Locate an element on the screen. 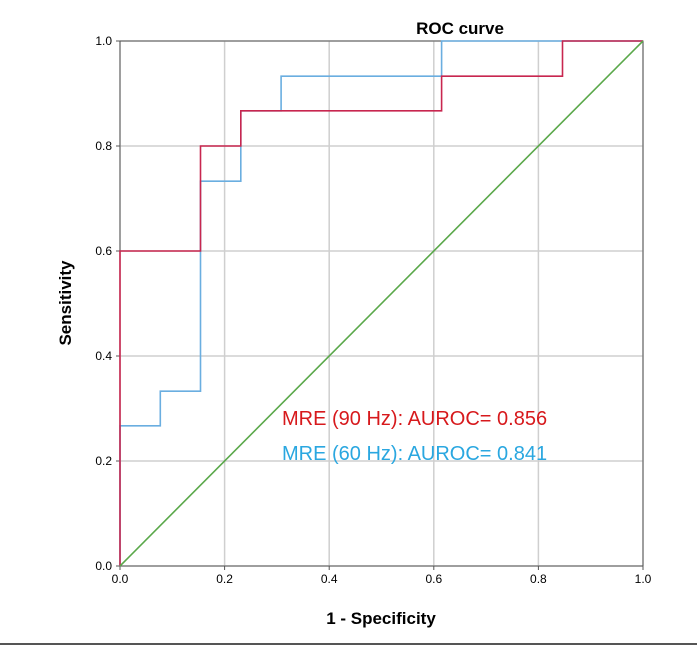 The image size is (697, 648). y-tick-label: 0.0 is located at coordinates (103, 566).